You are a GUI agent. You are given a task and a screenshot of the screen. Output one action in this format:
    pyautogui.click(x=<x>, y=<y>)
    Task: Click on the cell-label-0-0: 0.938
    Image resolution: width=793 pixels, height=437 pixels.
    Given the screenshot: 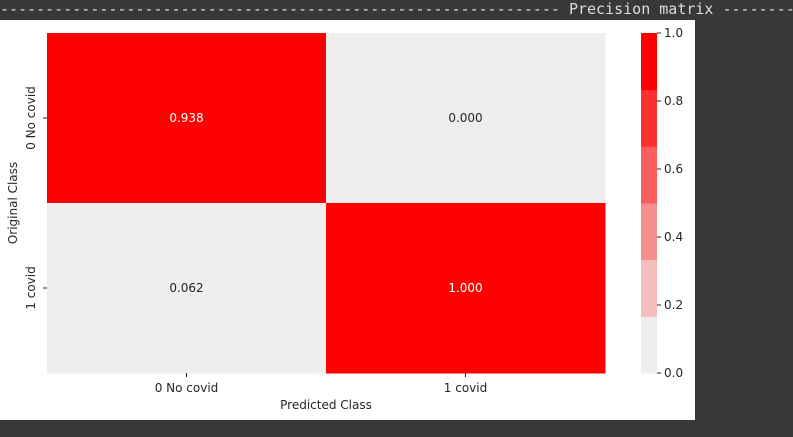 What is the action you would take?
    pyautogui.click(x=186, y=118)
    